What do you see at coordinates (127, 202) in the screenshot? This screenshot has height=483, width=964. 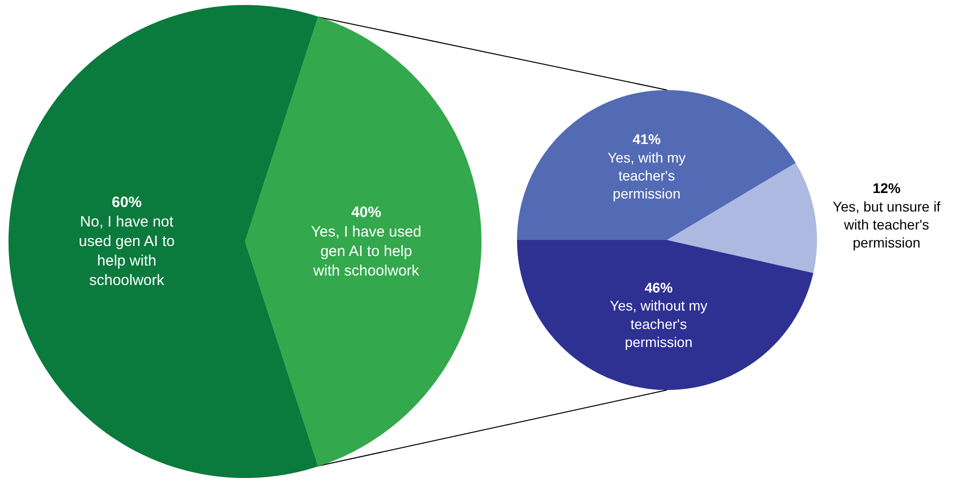 I see `data-label: 60%` at bounding box center [127, 202].